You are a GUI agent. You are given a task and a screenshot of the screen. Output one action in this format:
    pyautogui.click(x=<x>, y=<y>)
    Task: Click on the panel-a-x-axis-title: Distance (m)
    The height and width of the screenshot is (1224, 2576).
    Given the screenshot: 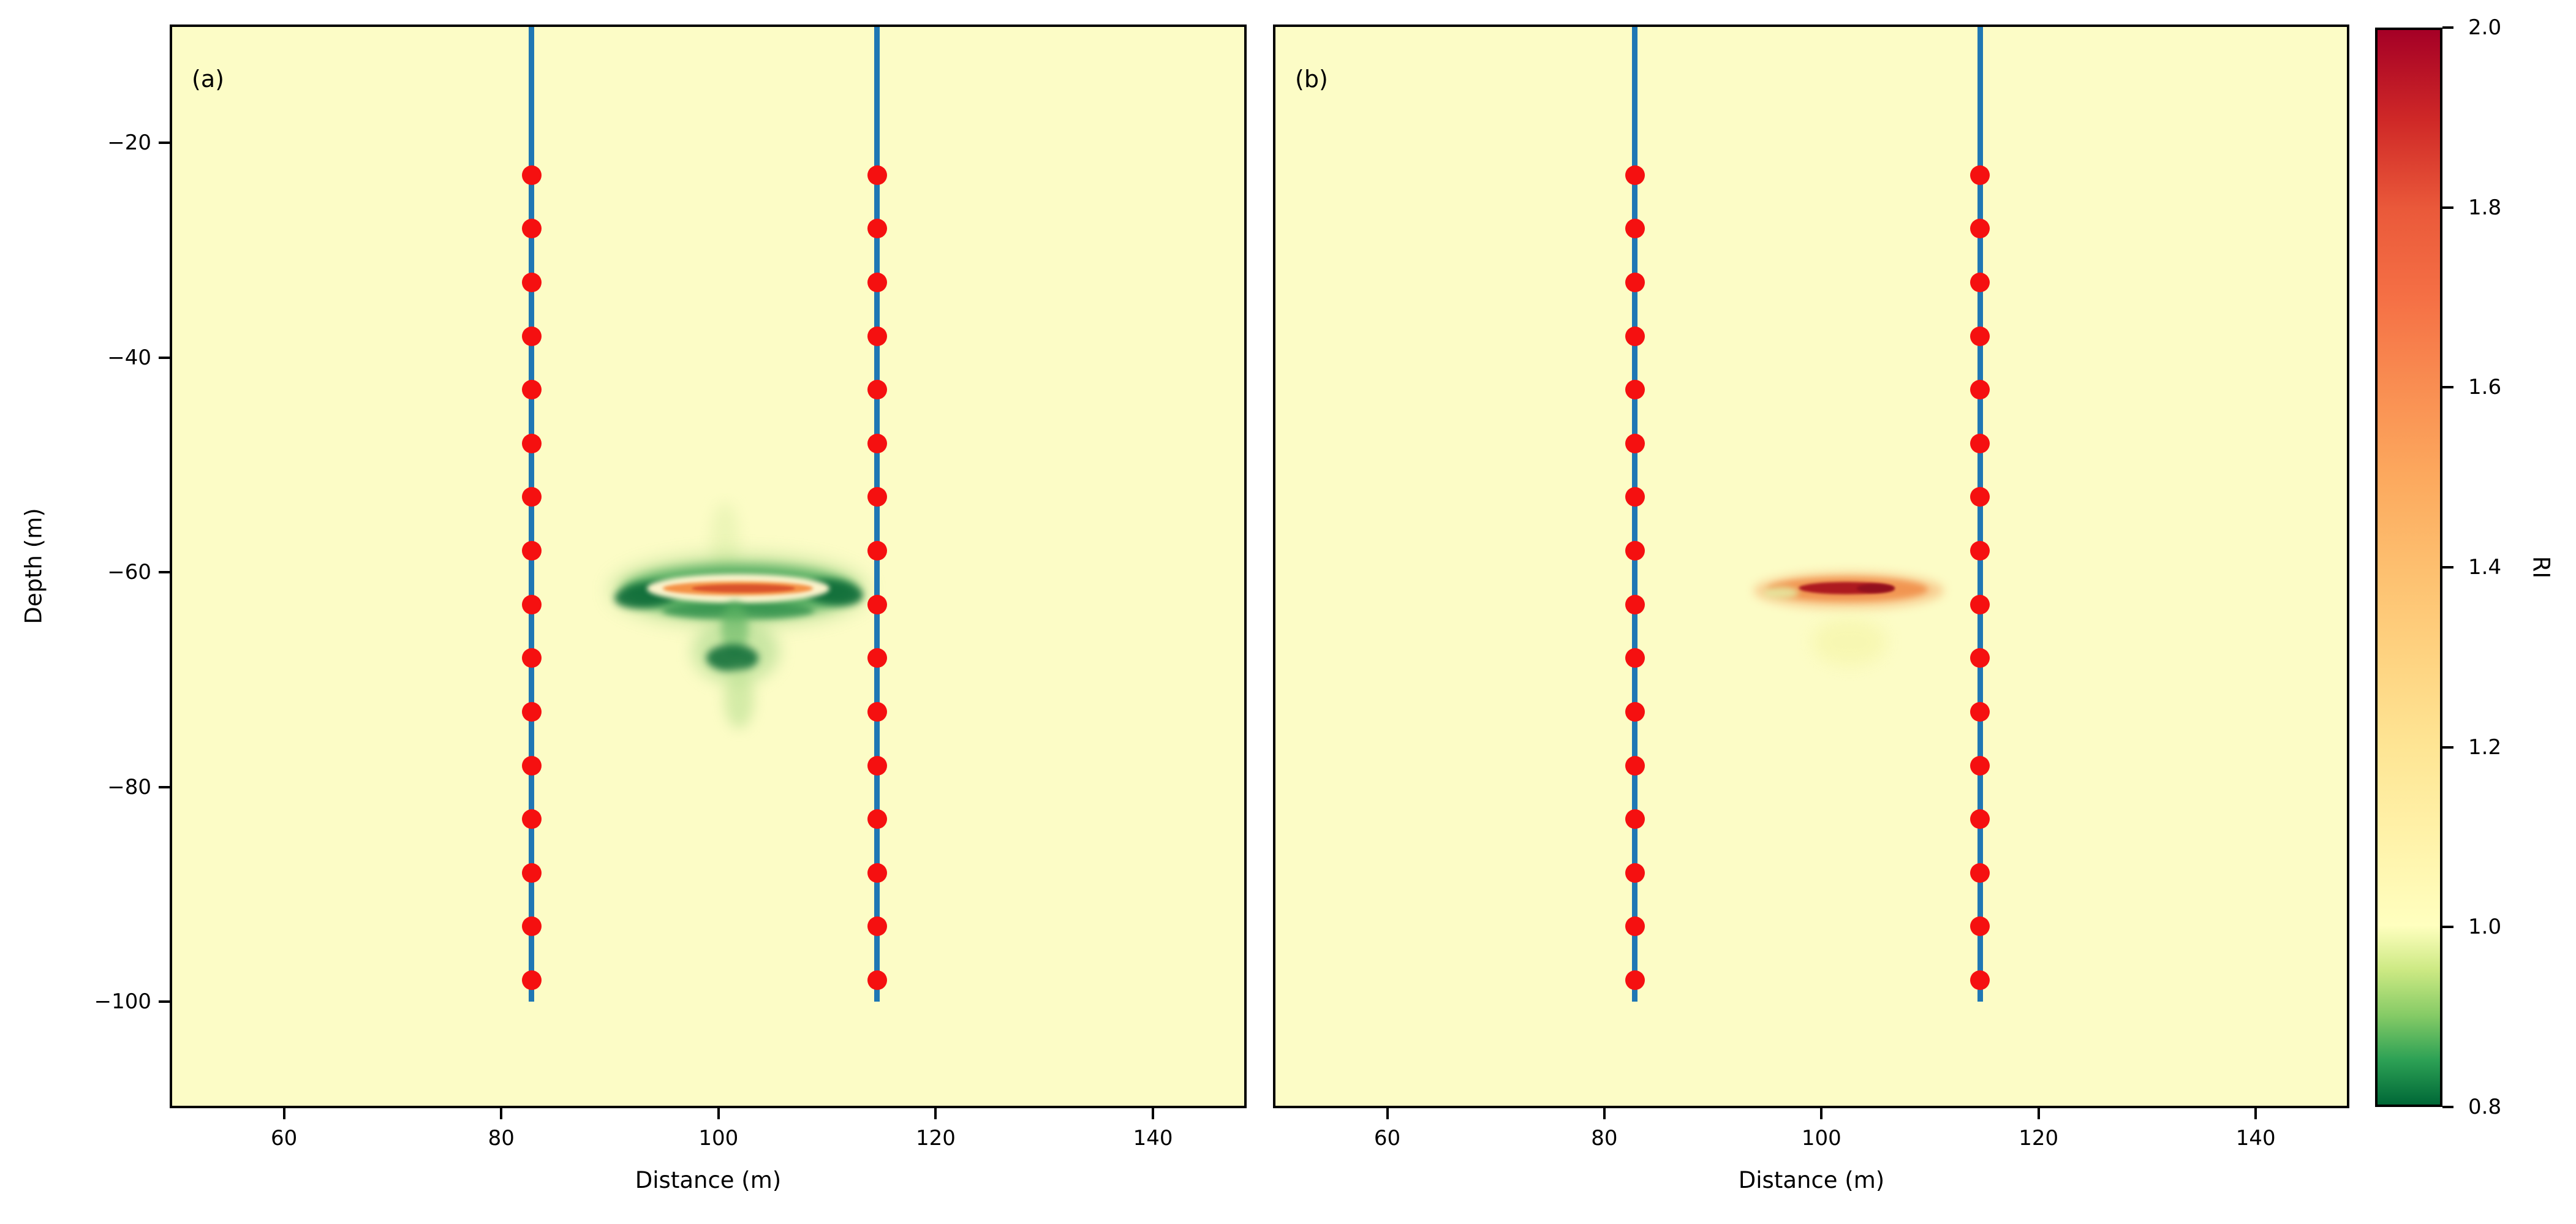 What is the action you would take?
    pyautogui.click(x=708, y=1180)
    